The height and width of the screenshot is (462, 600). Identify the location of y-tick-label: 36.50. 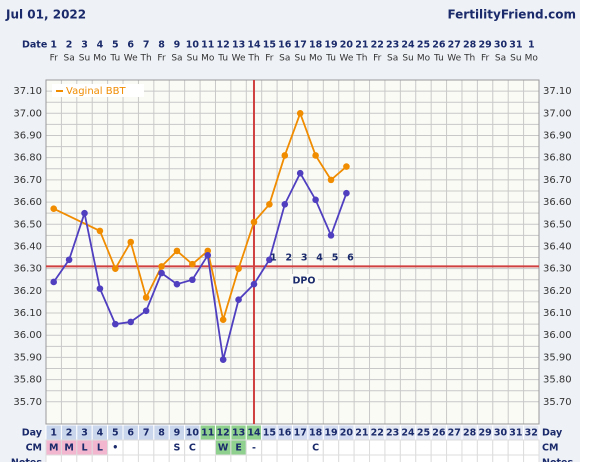
(27, 224).